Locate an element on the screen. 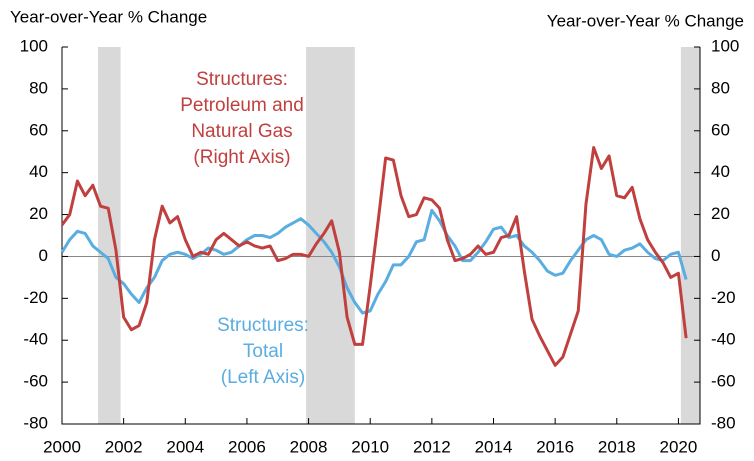  annotation: Total is located at coordinates (263, 351).